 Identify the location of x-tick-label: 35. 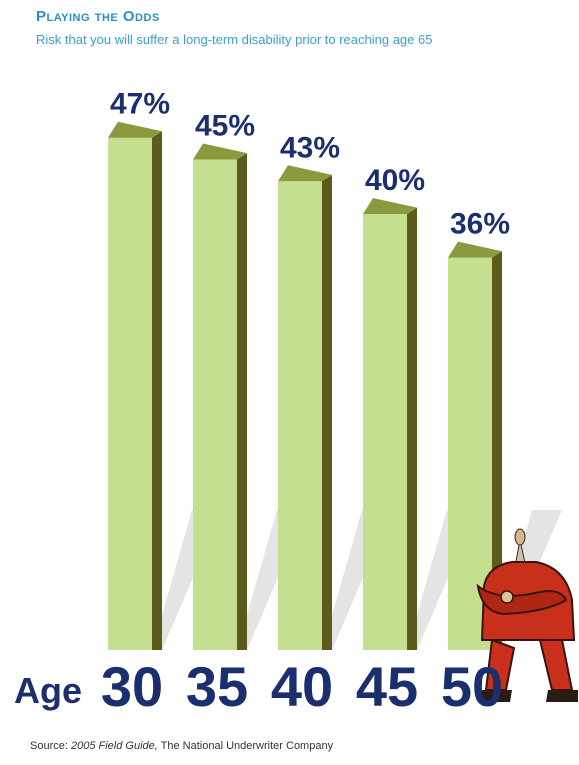
(217, 686).